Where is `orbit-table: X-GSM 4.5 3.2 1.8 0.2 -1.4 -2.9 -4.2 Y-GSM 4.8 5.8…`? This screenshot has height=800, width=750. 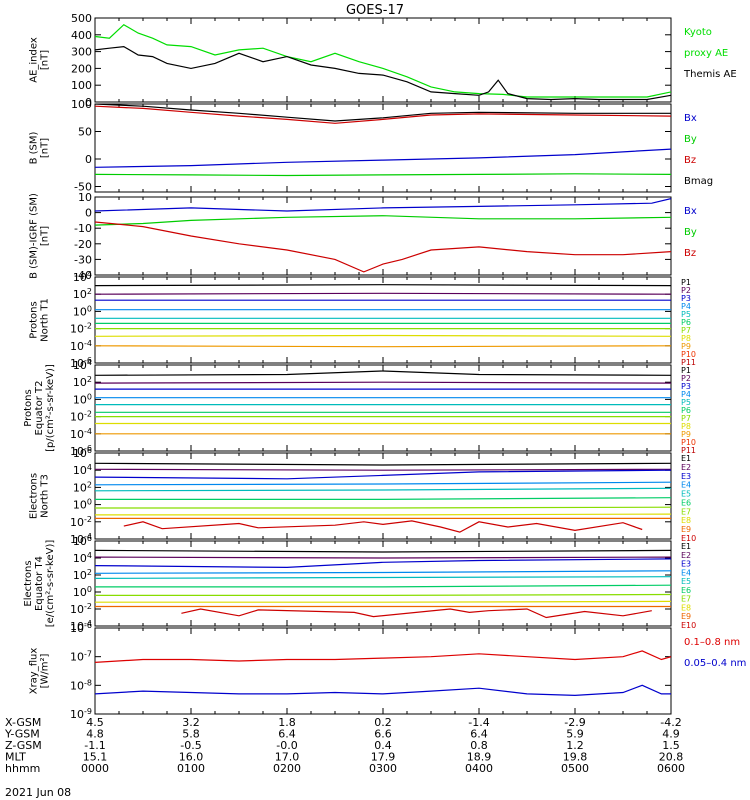 orbit-table: X-GSM 4.5 3.2 1.8 0.2 -1.4 -2.9 -4.2 Y-GSM 4.8 5.8… is located at coordinates (344, 745).